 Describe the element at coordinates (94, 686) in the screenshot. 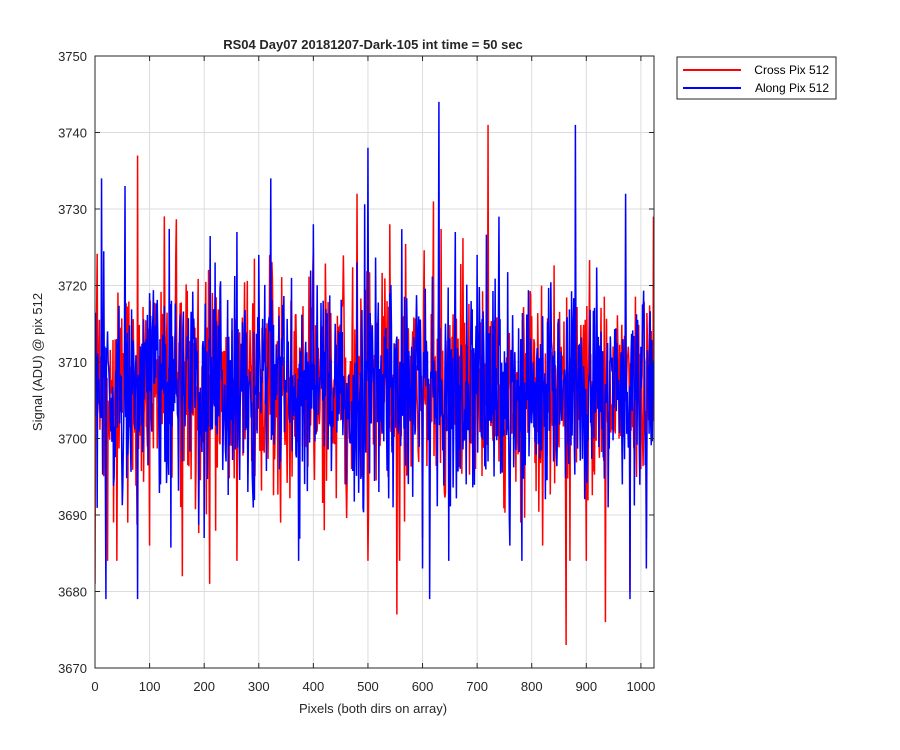

I see `x-tick-label: 0` at that location.